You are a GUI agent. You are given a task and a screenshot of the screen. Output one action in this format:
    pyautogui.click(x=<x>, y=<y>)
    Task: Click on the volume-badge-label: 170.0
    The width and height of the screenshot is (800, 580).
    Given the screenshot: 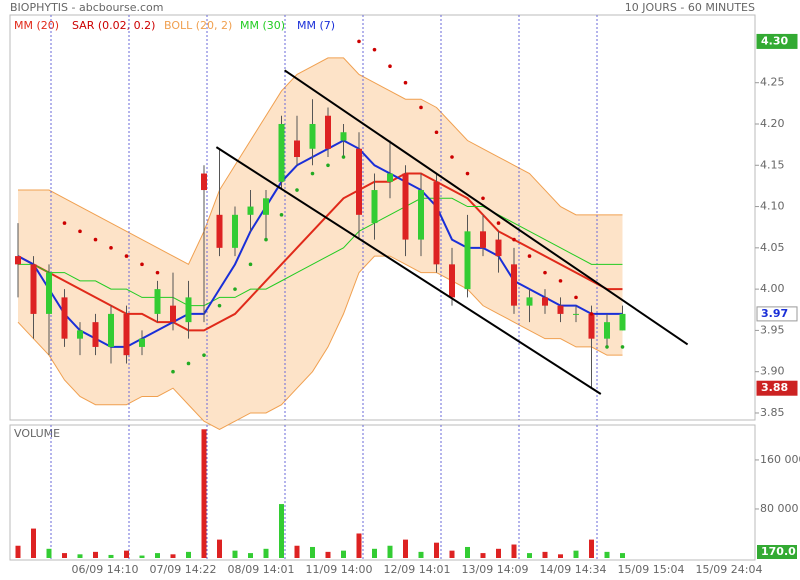 What is the action you would take?
    pyautogui.click(x=778, y=551)
    